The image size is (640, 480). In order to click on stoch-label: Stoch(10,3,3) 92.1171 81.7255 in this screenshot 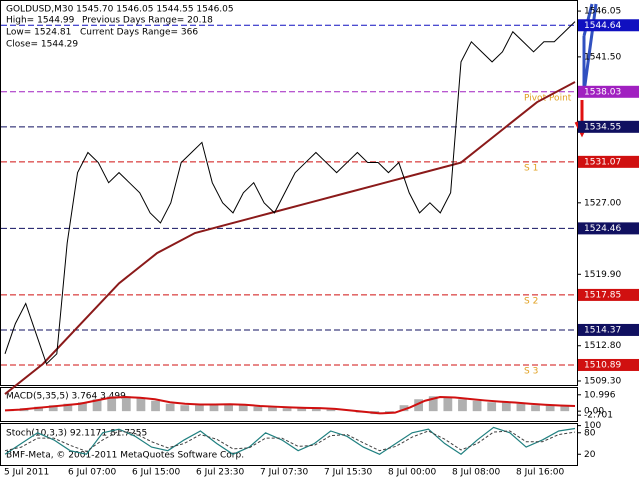, I will do `click(76, 434)`.